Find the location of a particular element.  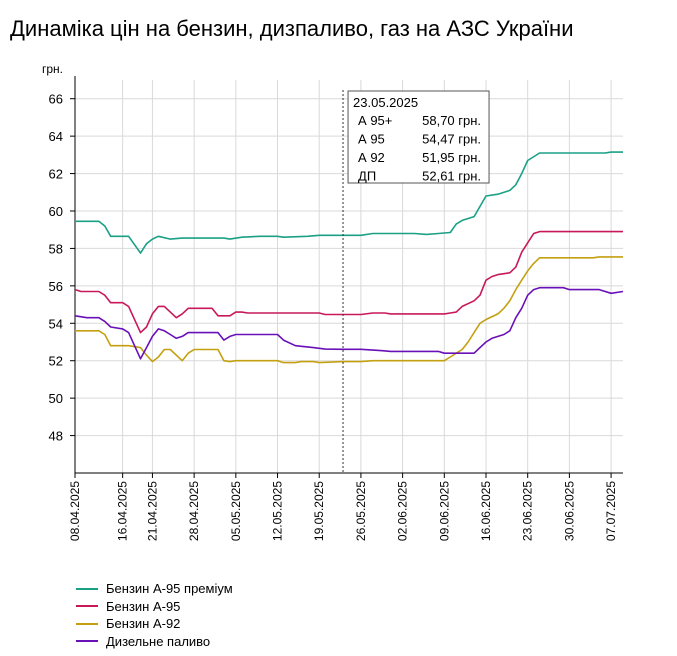

y-tick-label: 50 is located at coordinates (56, 398).